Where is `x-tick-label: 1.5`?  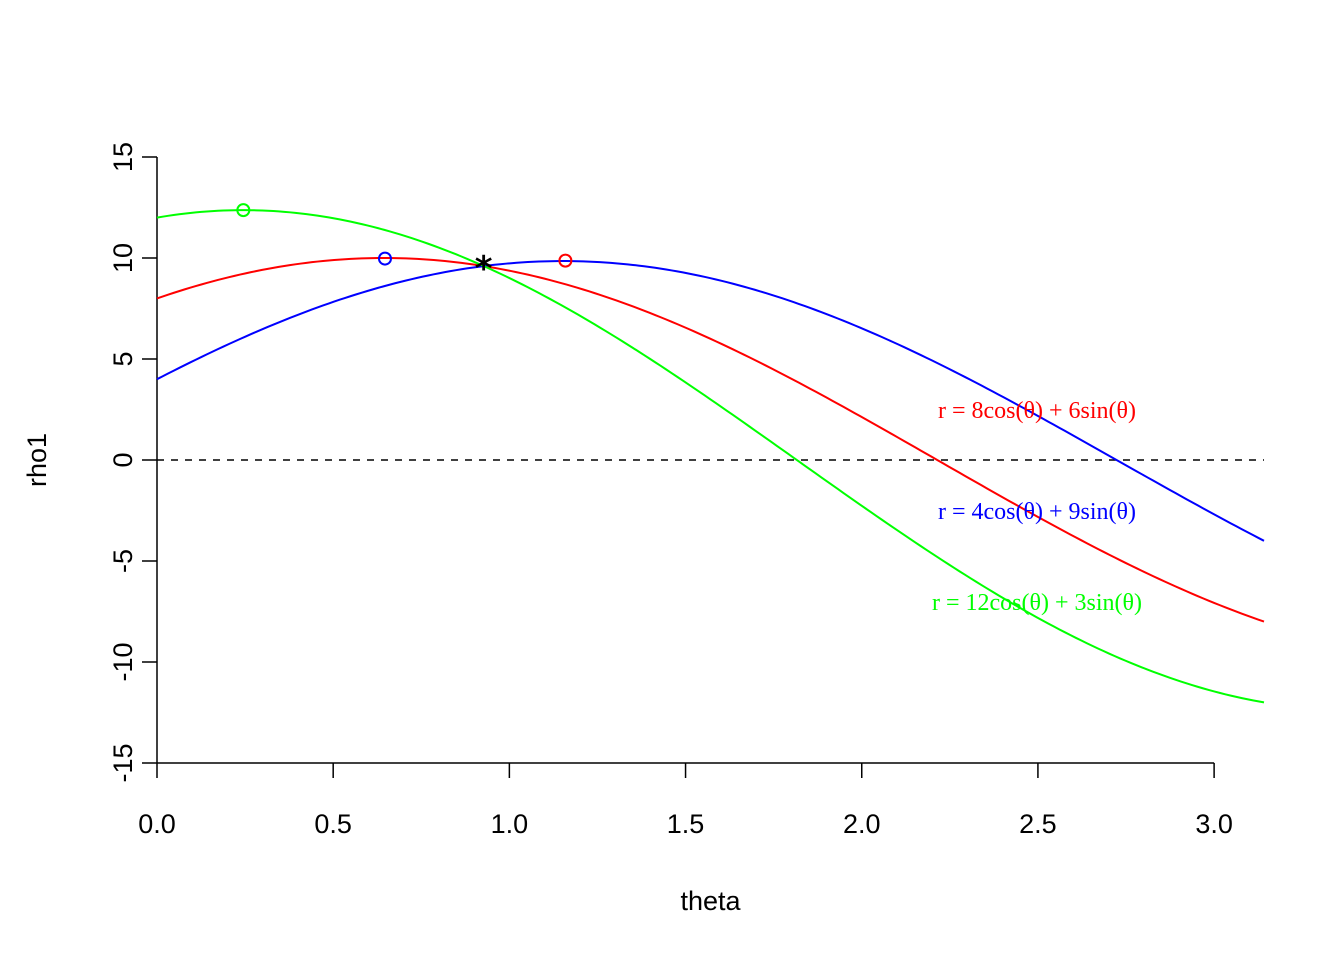 x-tick-label: 1.5 is located at coordinates (686, 824).